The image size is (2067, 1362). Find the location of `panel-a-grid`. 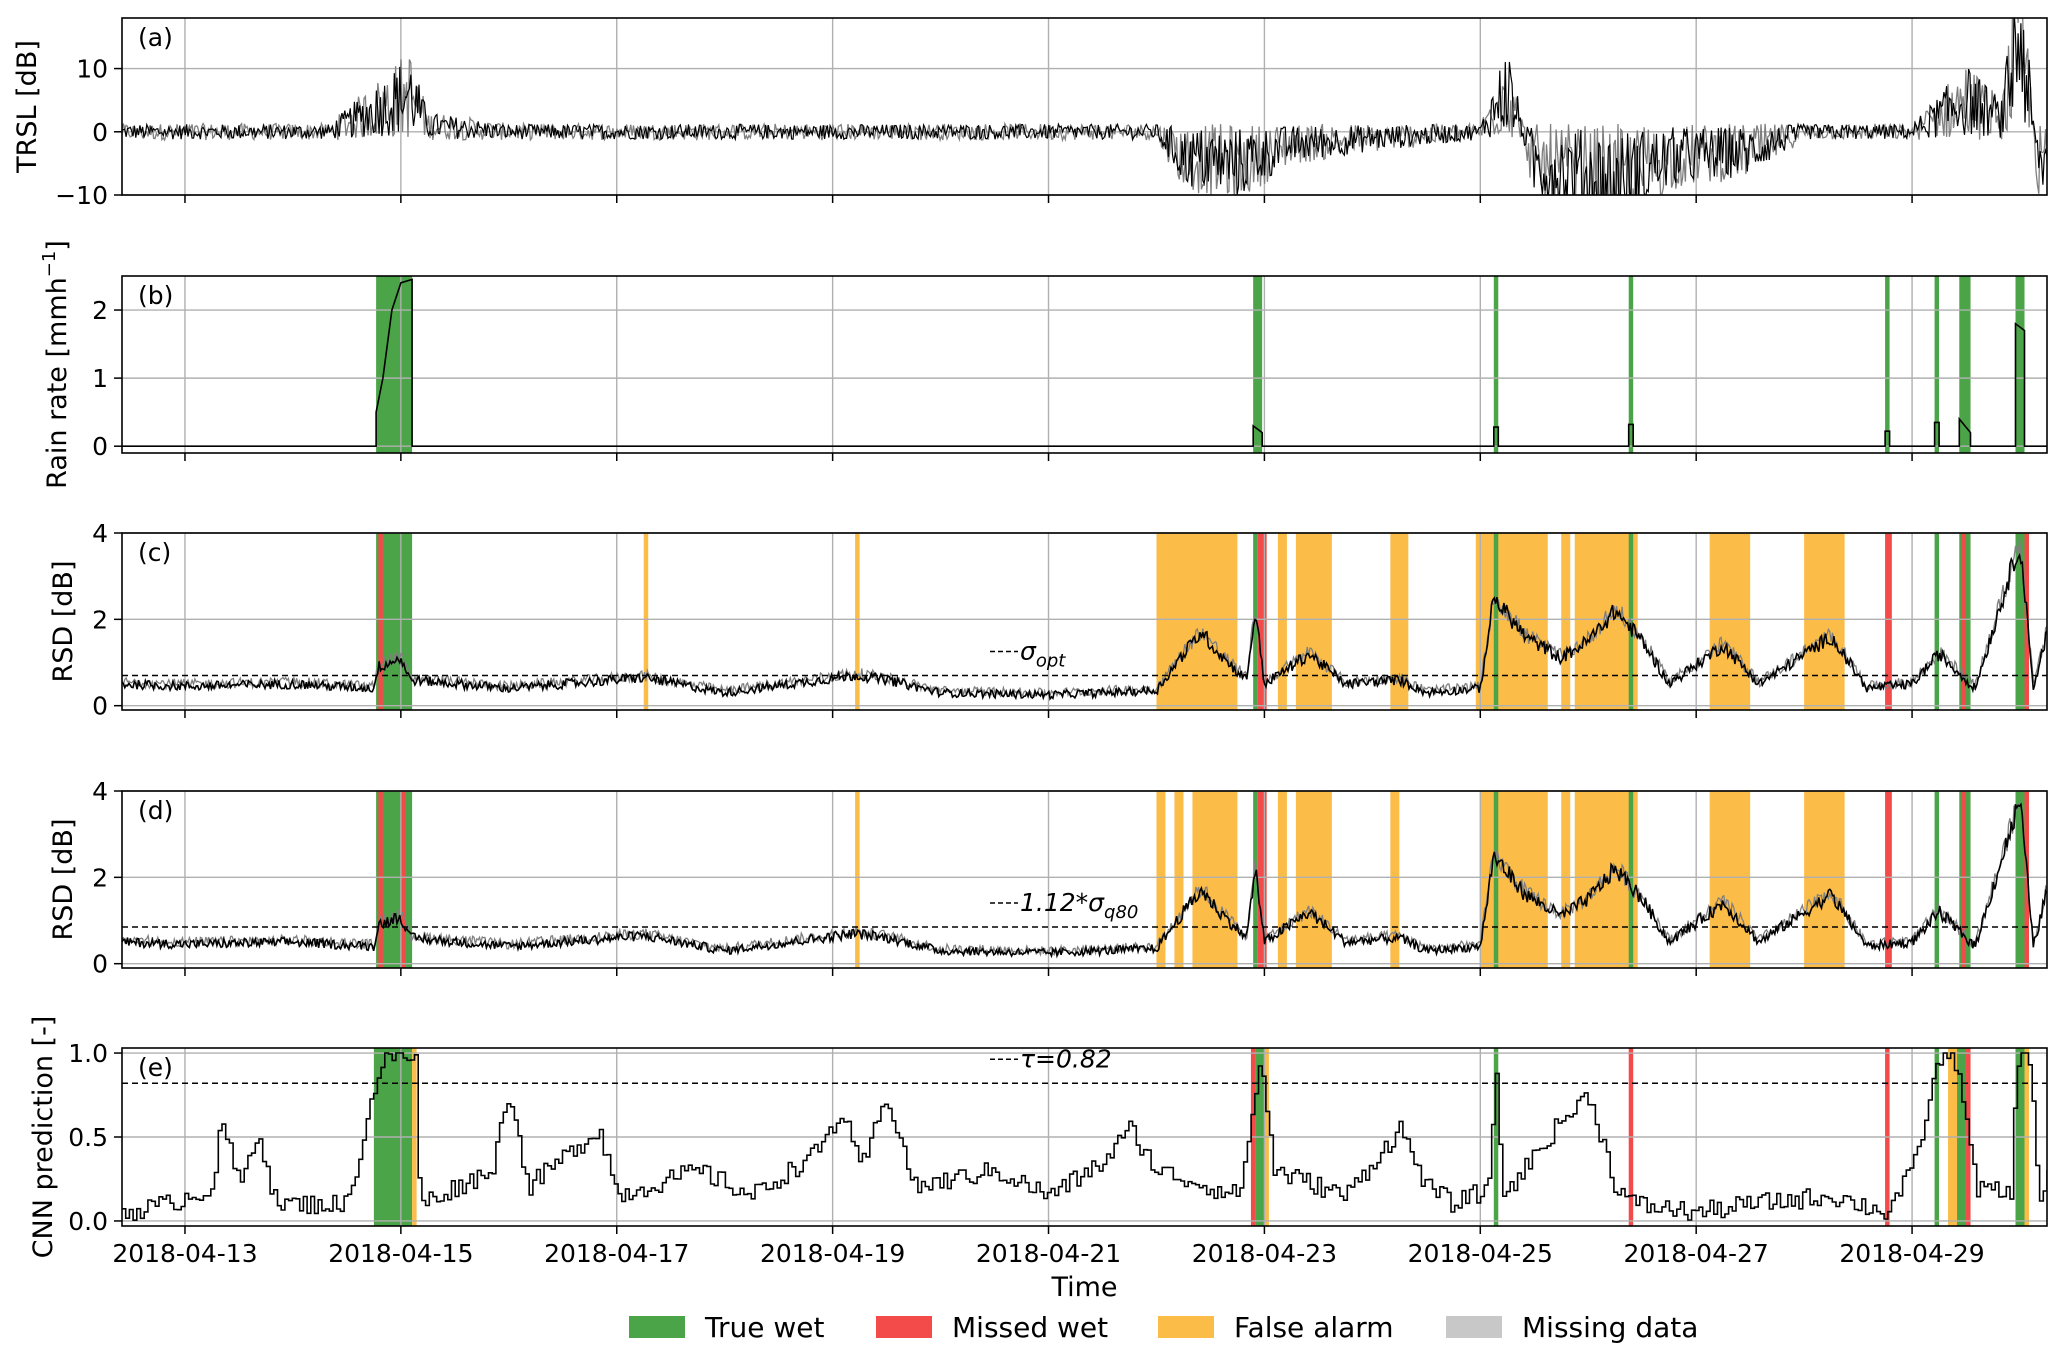

panel-a-grid is located at coordinates (1084, 107).